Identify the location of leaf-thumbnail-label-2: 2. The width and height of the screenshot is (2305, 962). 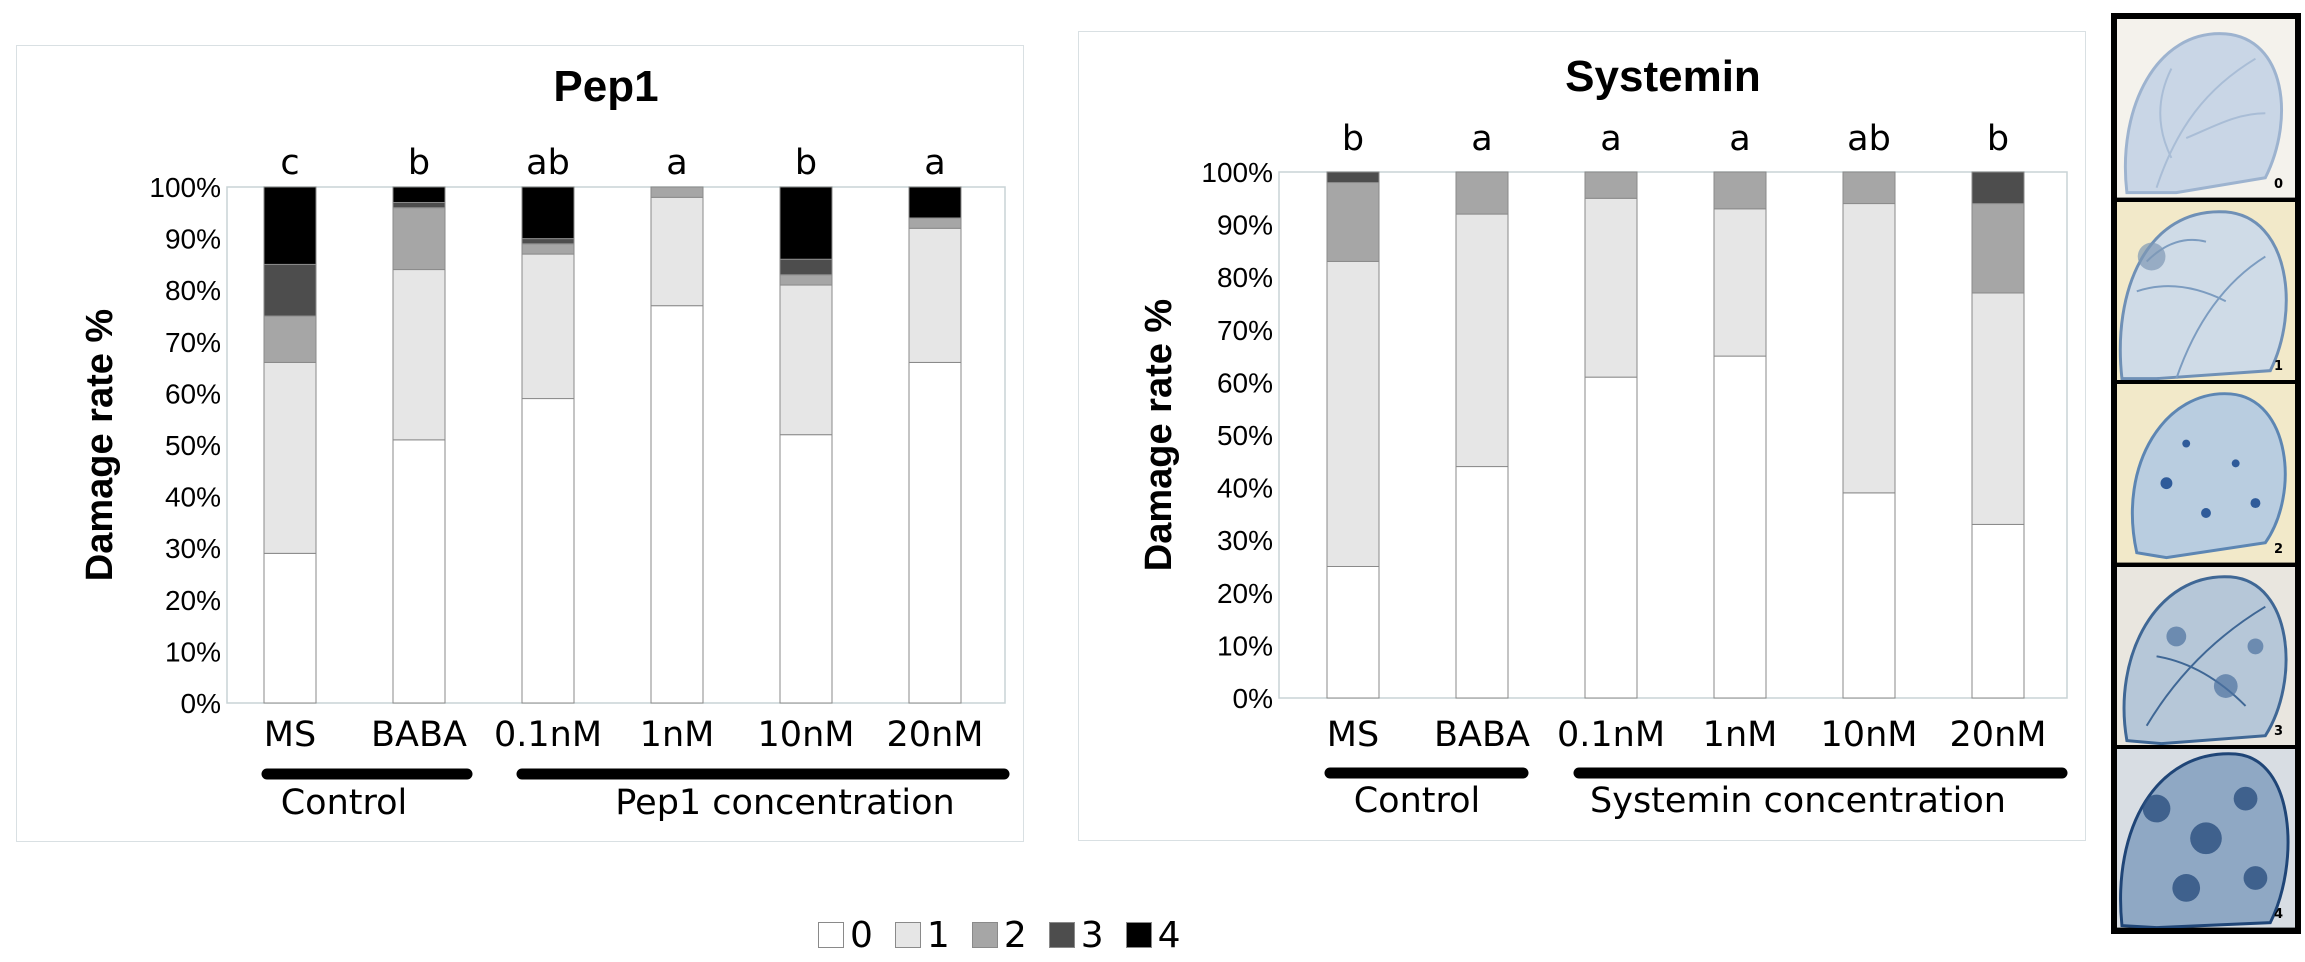
(2278, 549).